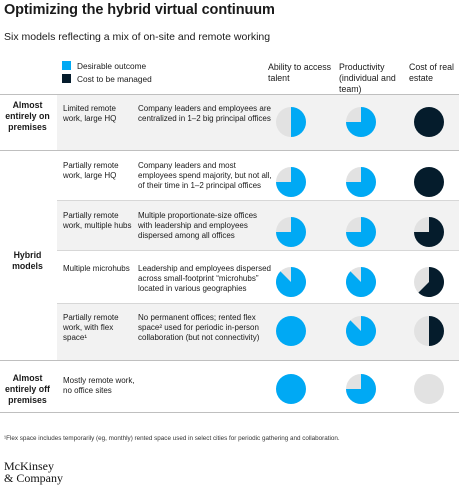 Image resolution: width=467 pixels, height=494 pixels. I want to click on mckinsey-logo: McKinsey & Company, so click(33, 472).